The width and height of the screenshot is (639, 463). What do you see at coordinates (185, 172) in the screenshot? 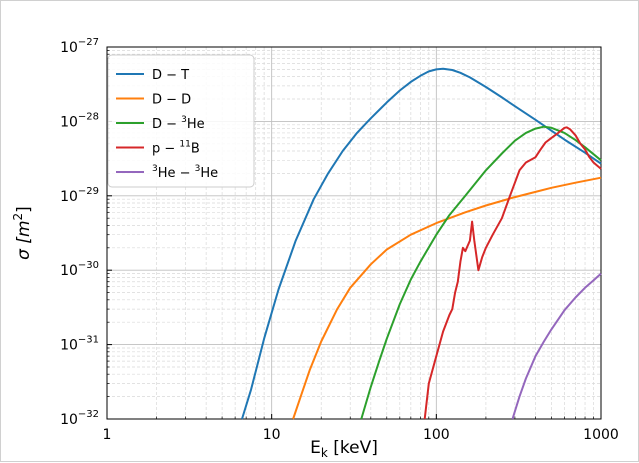
I see `legend-label-4: 3He − 3He` at bounding box center [185, 172].